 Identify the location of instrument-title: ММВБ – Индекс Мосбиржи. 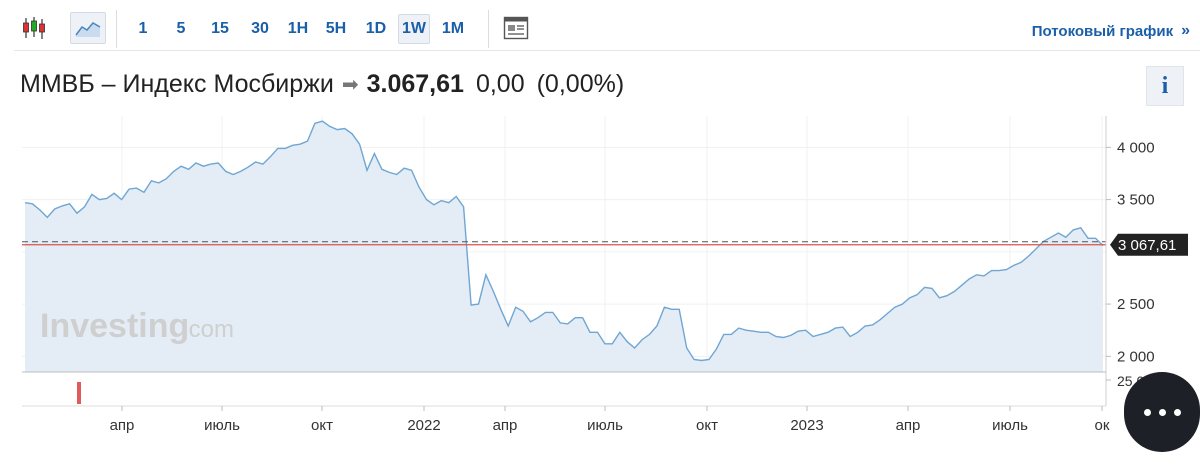
(177, 83).